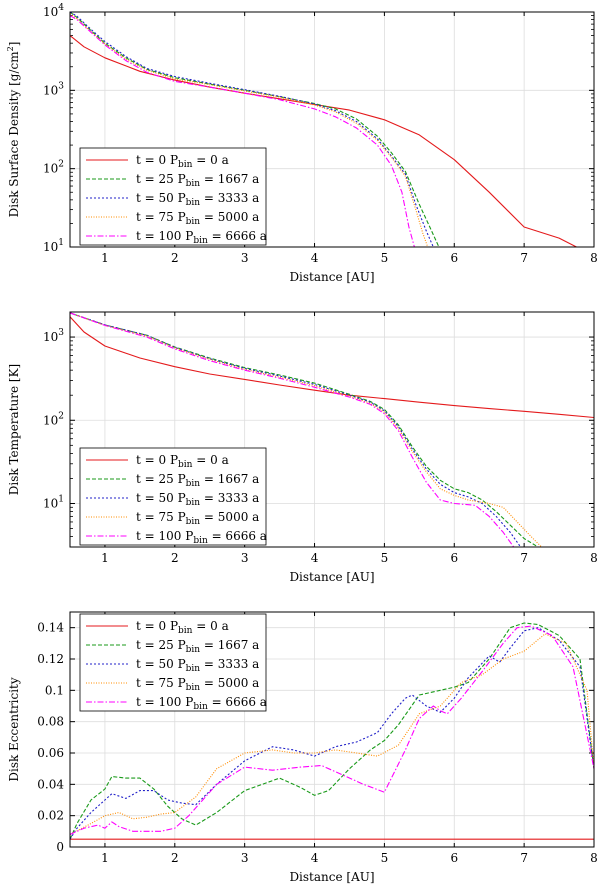 This screenshot has width=600, height=892. I want to click on y-tick-label: 0.04, so click(50, 784).